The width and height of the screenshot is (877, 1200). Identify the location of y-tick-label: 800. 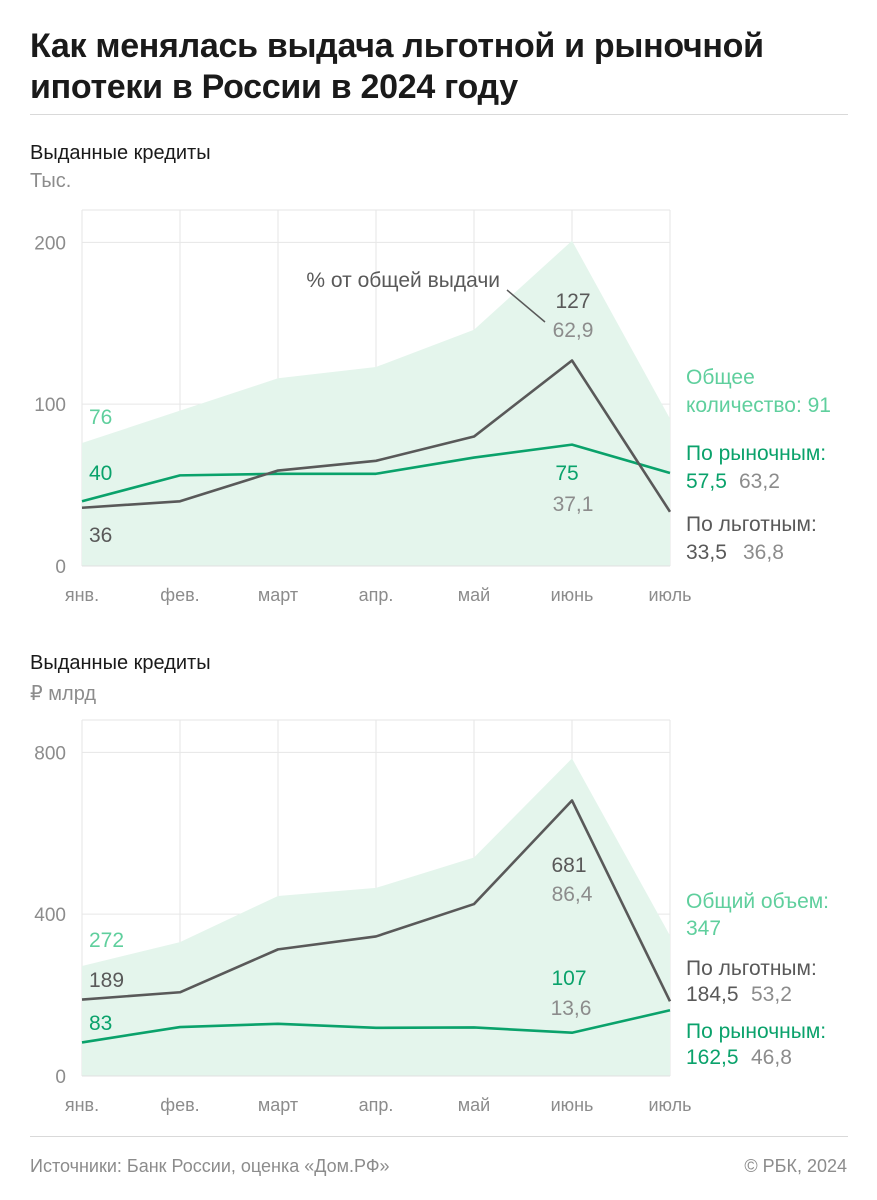
(50, 753).